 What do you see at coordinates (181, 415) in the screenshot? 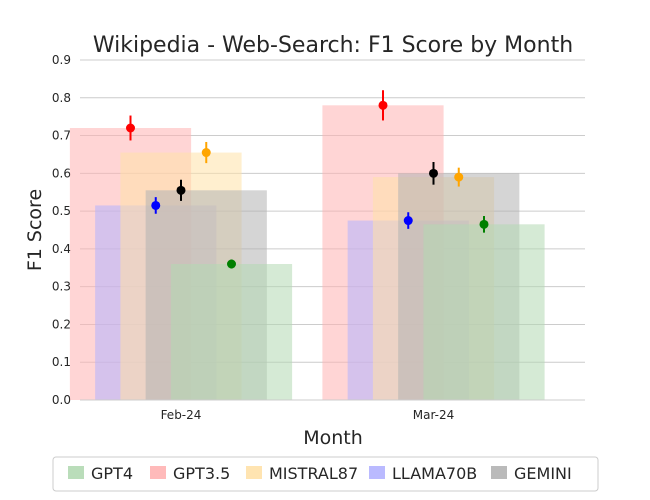
I see `x-tick-label: Feb-24` at bounding box center [181, 415].